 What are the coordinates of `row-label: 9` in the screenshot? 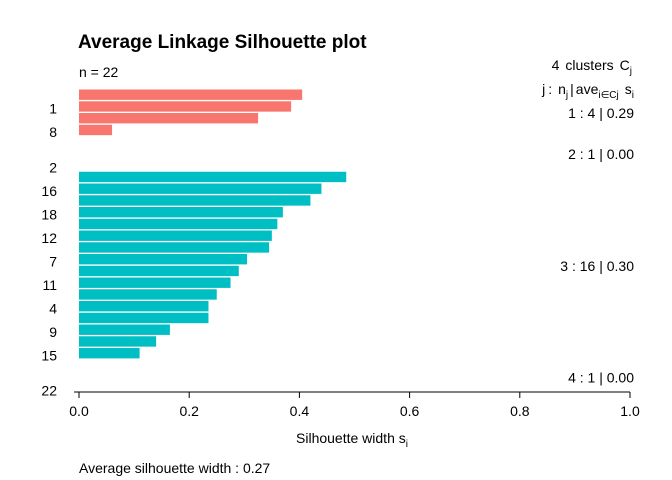 It's located at (53, 332).